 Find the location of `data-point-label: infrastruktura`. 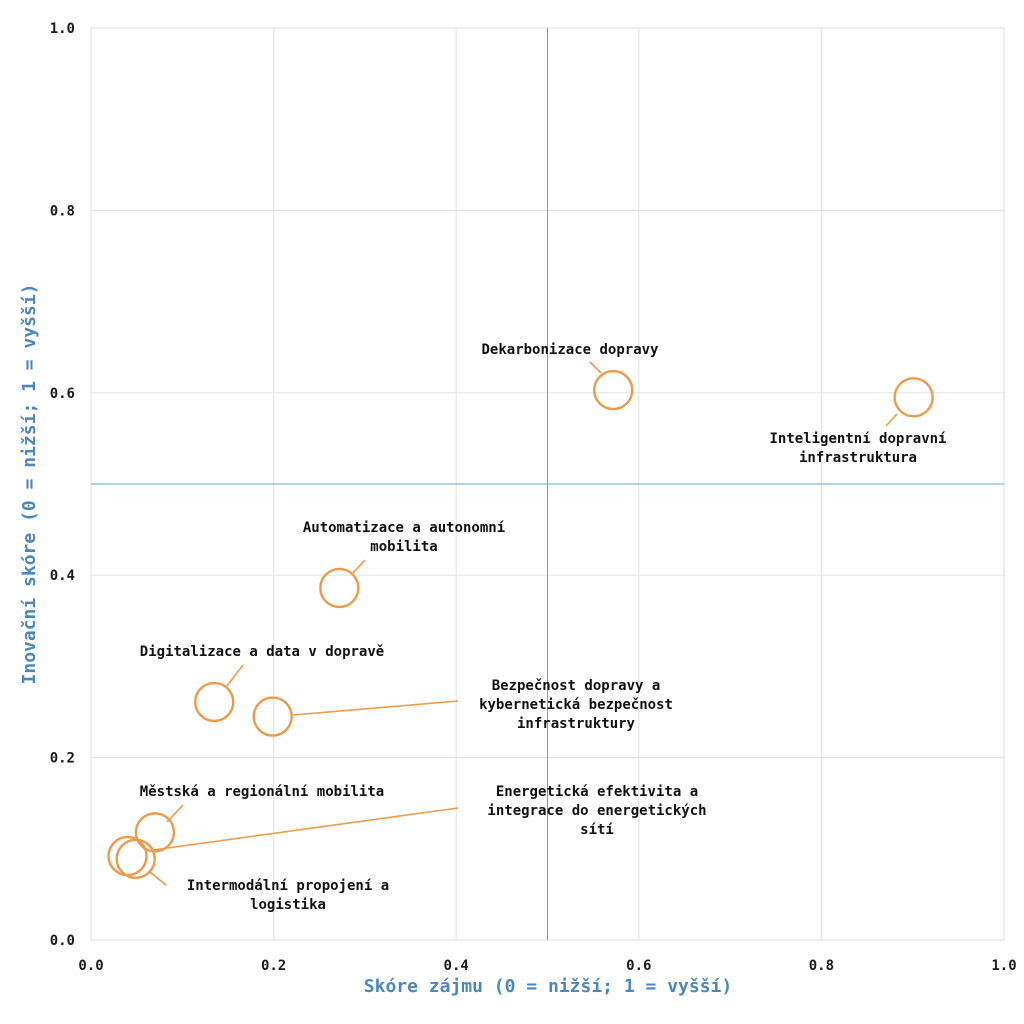

data-point-label: infrastruktura is located at coordinates (858, 458).